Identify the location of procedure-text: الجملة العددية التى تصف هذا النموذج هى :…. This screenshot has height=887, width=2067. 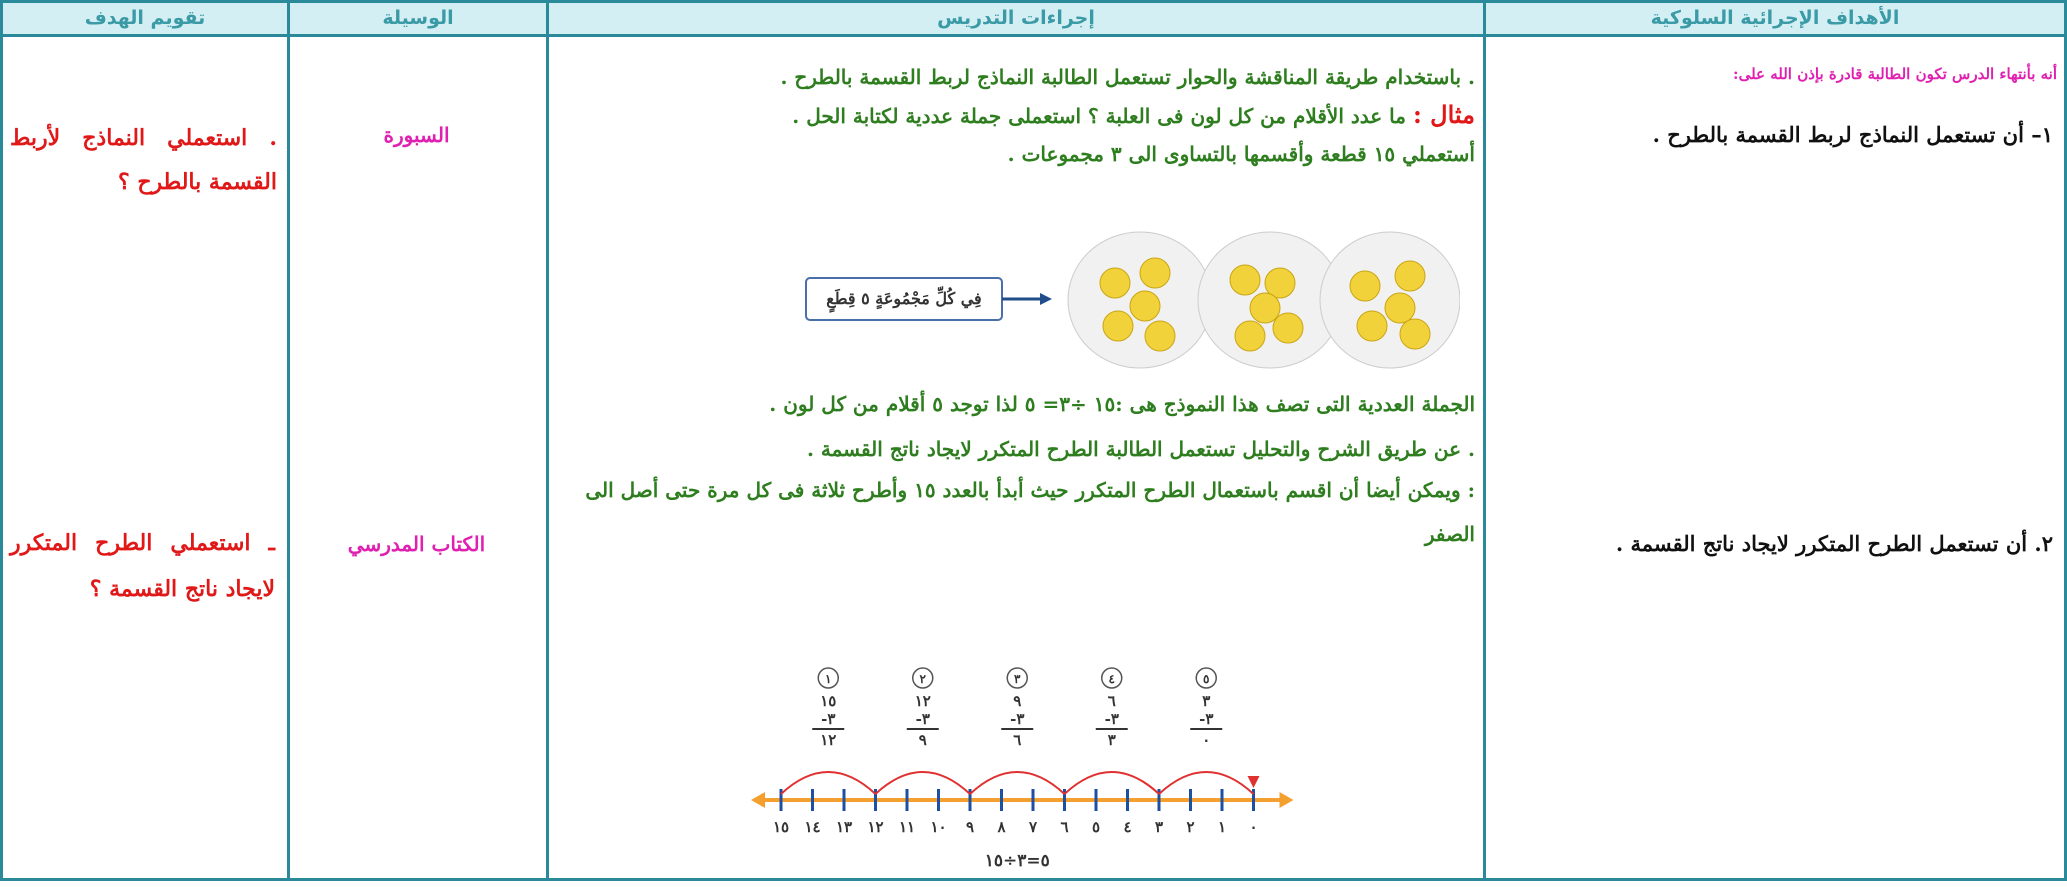
(1122, 404).